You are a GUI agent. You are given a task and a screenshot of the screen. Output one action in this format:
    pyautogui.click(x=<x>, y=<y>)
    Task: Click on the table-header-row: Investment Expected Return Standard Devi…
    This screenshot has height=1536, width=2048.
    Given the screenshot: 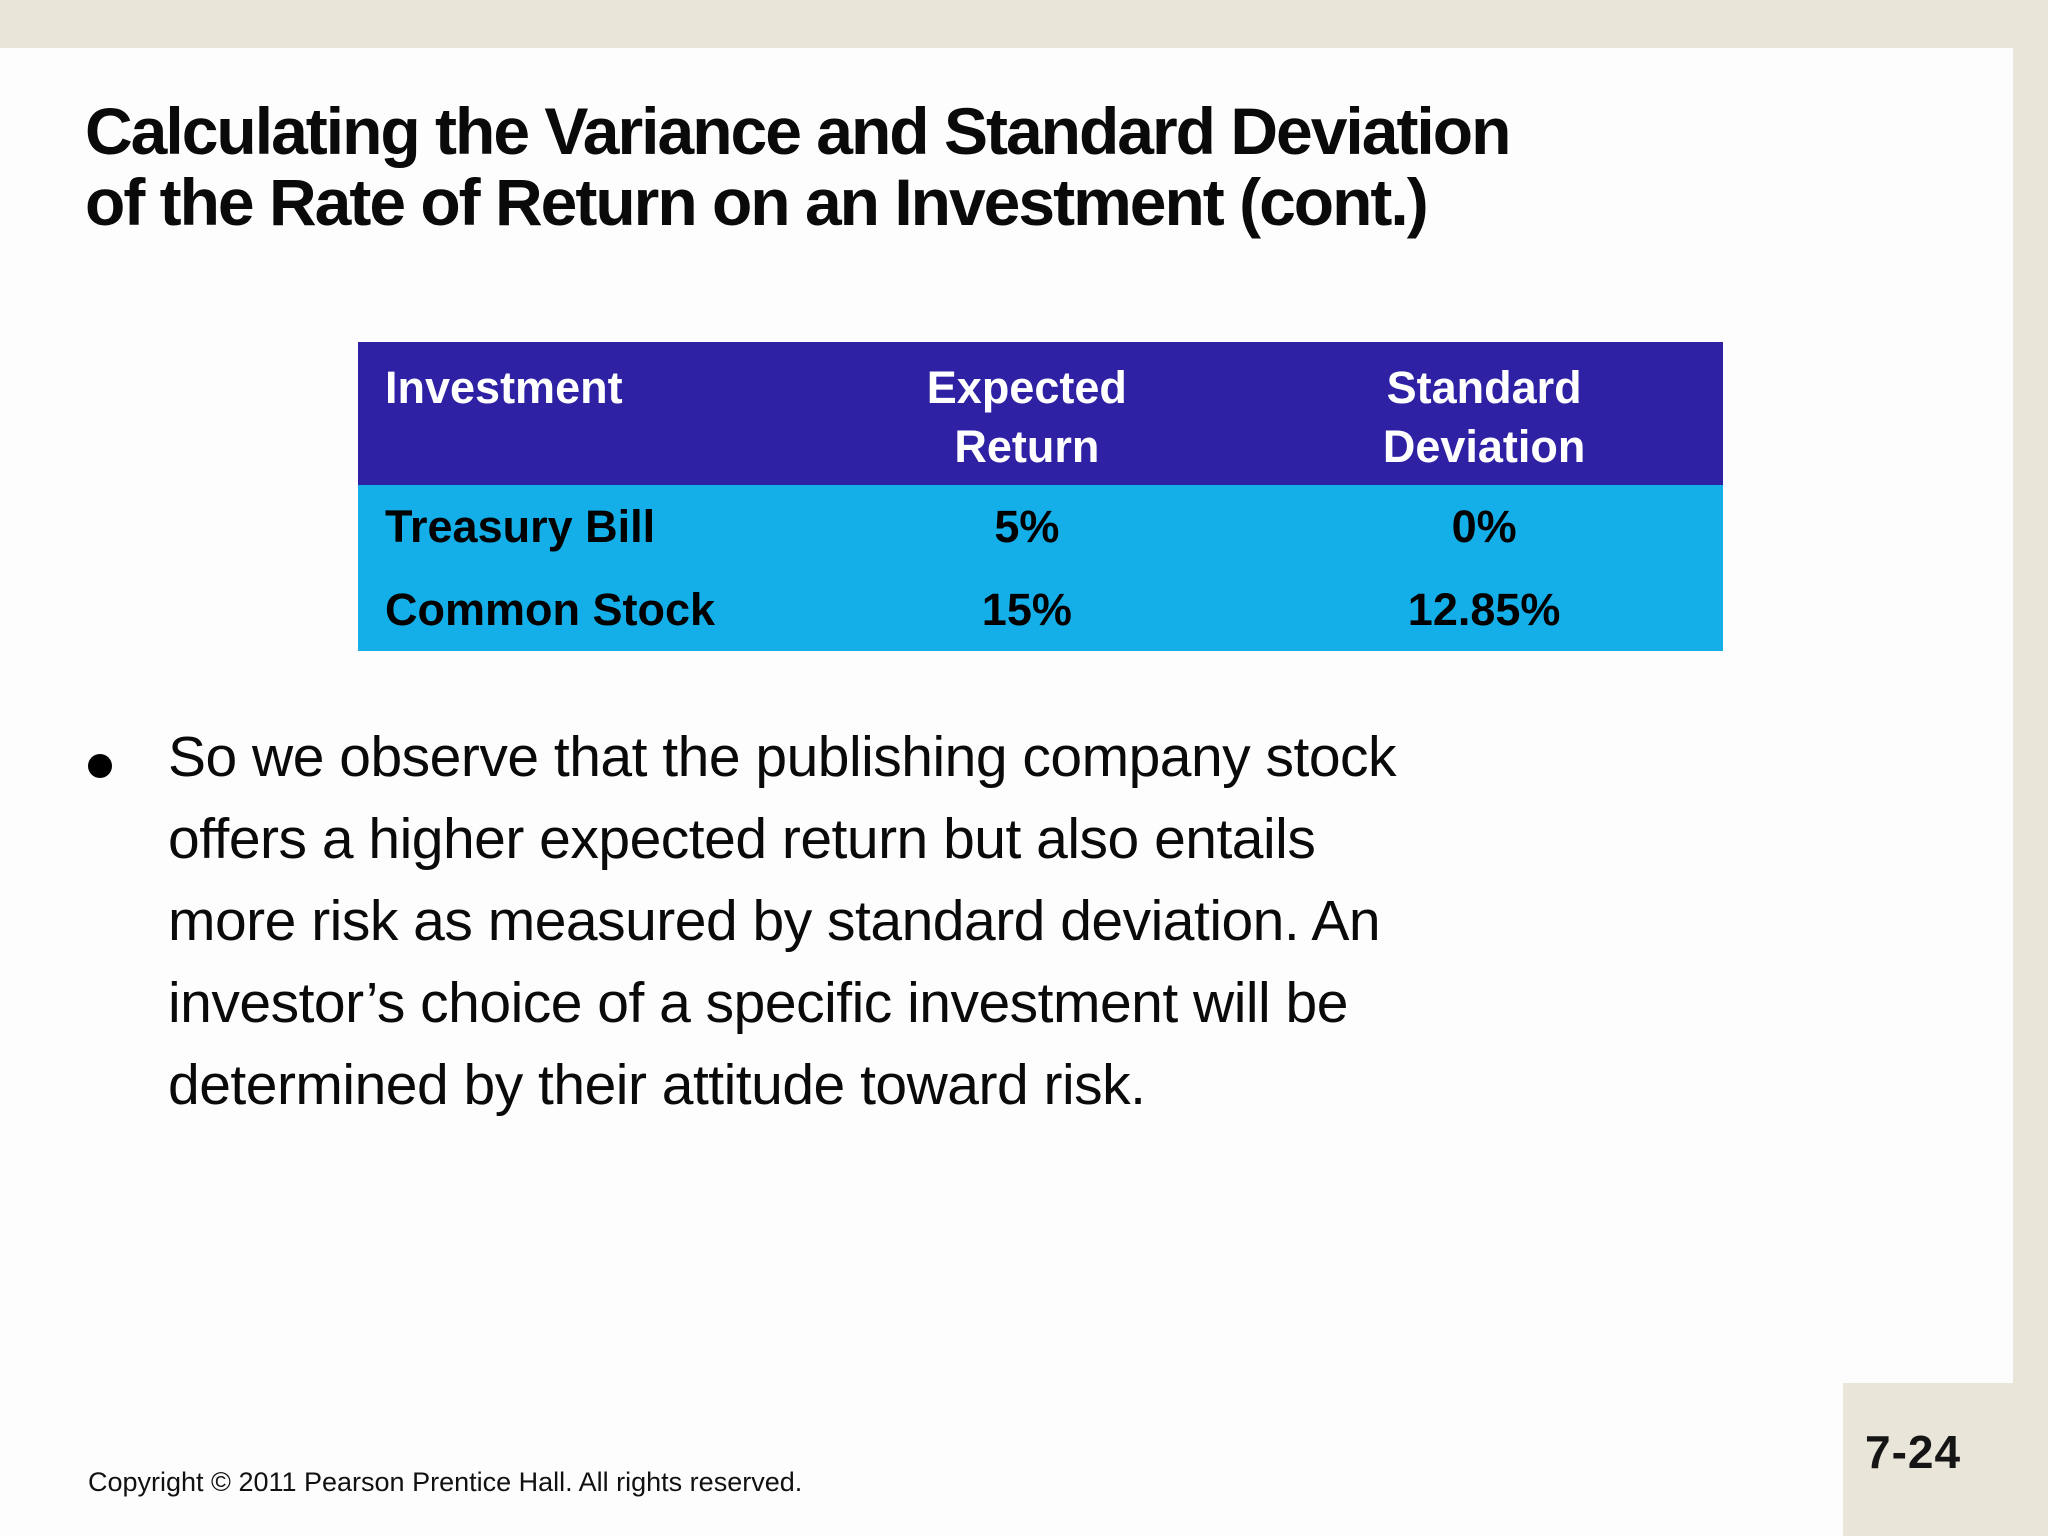 What is the action you would take?
    pyautogui.click(x=1040, y=413)
    